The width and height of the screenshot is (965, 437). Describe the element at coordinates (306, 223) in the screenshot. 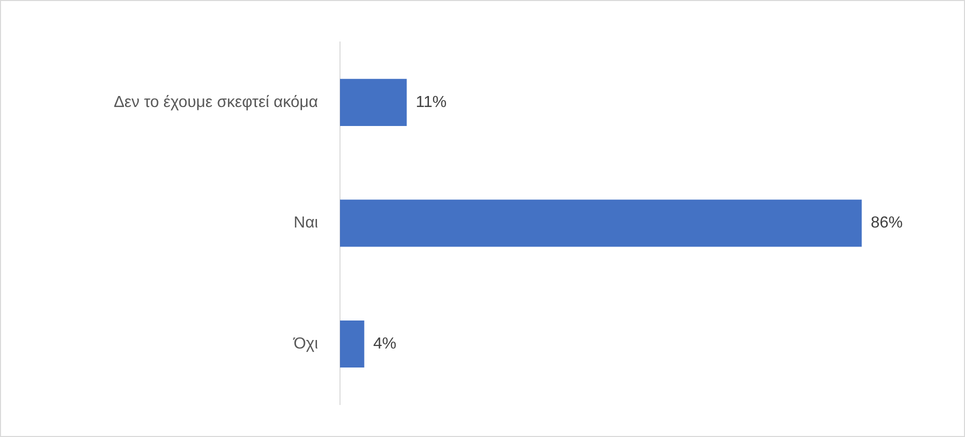

I see `y-tick-label: Ναι` at that location.